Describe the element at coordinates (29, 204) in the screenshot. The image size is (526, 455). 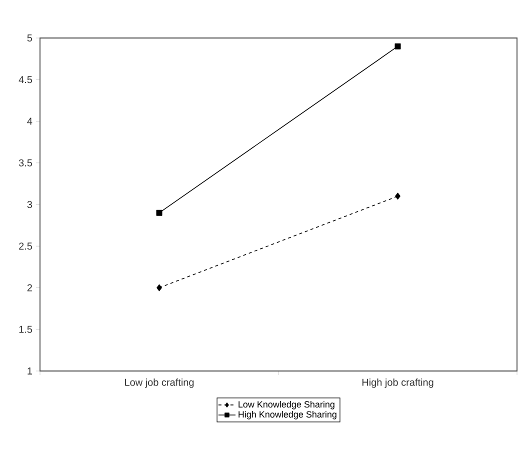
I see `y-tick-label: 3` at that location.